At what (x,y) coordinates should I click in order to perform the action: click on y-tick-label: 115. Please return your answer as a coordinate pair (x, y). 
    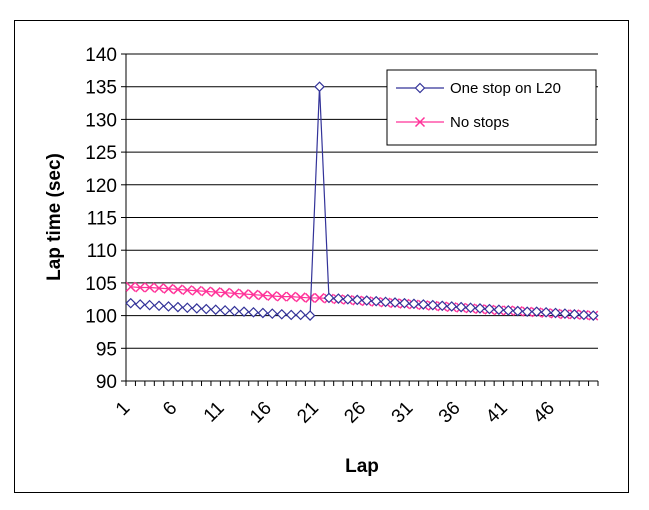
    Looking at the image, I should click on (102, 219).